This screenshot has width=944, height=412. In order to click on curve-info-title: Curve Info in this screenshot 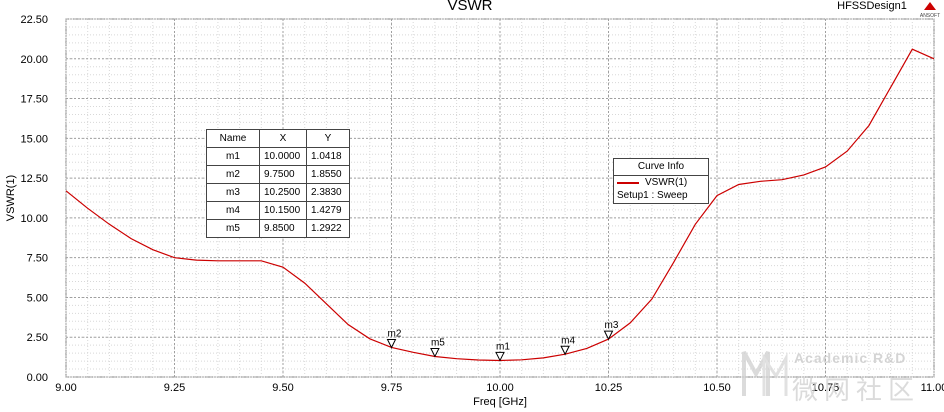, I will do `click(661, 167)`.